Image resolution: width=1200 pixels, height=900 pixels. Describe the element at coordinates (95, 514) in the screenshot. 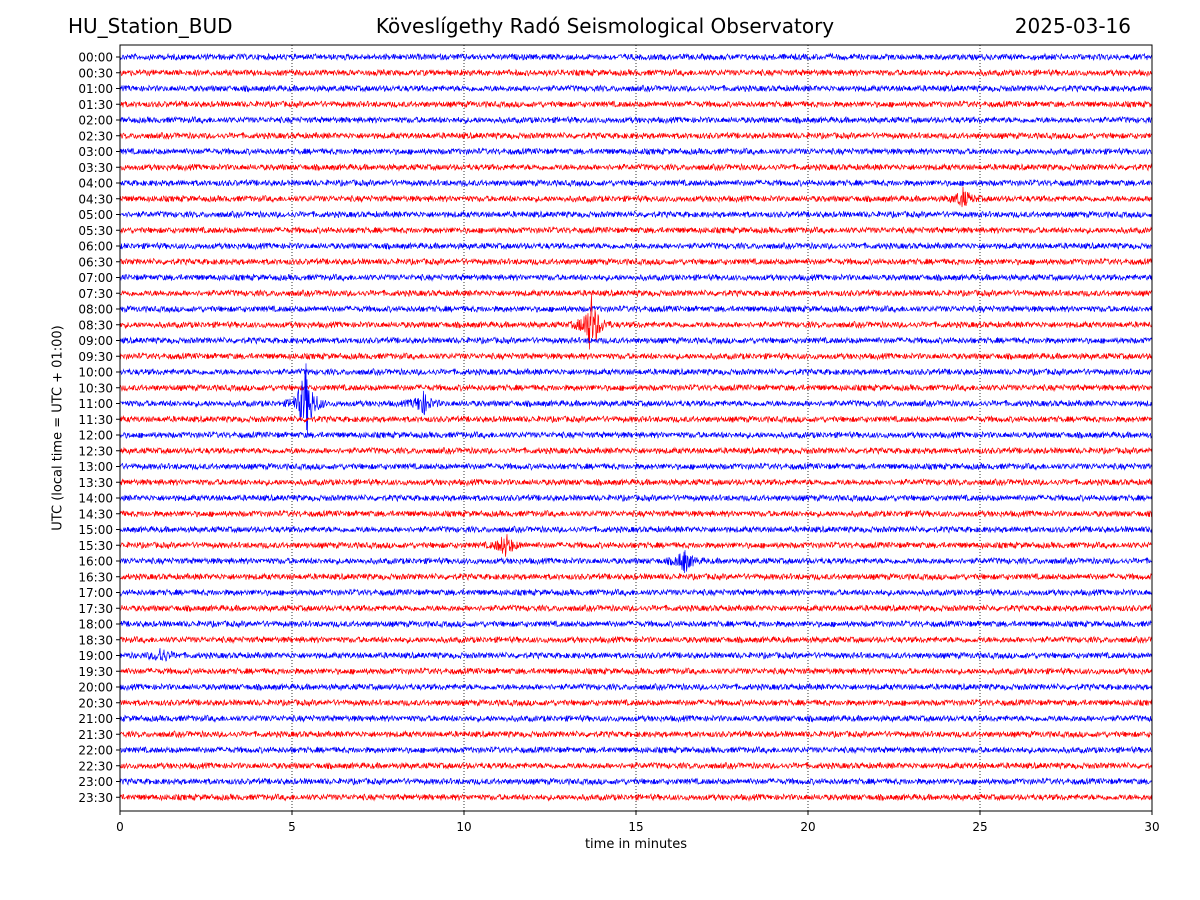

I see `y-tick-label: 14:30` at that location.